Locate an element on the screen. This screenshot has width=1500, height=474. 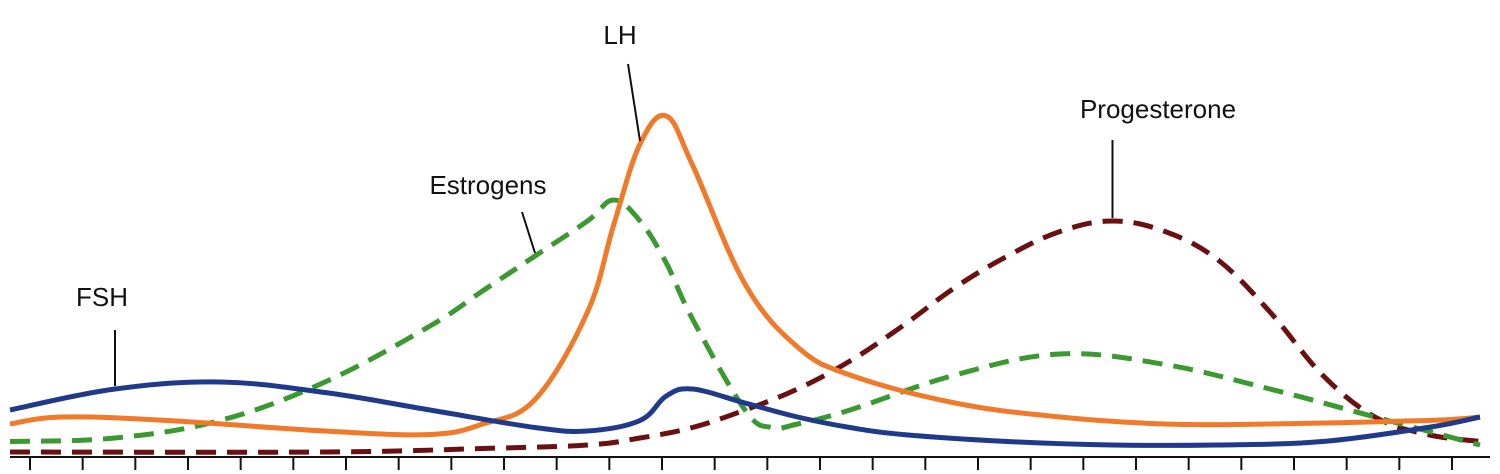
lh-label: LH is located at coordinates (619, 35).